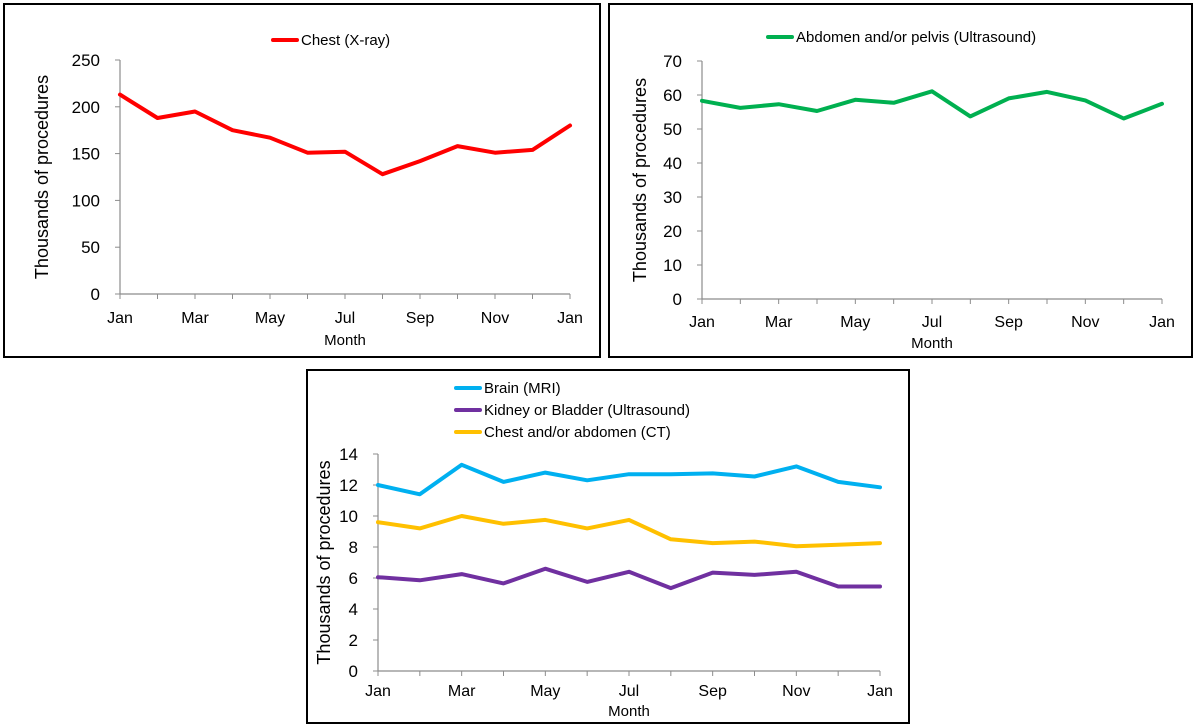 This screenshot has height=724, width=1196. What do you see at coordinates (587, 410) in the screenshot?
I see `legend-label-1: Kidney or Bladder (Ultrasound)` at bounding box center [587, 410].